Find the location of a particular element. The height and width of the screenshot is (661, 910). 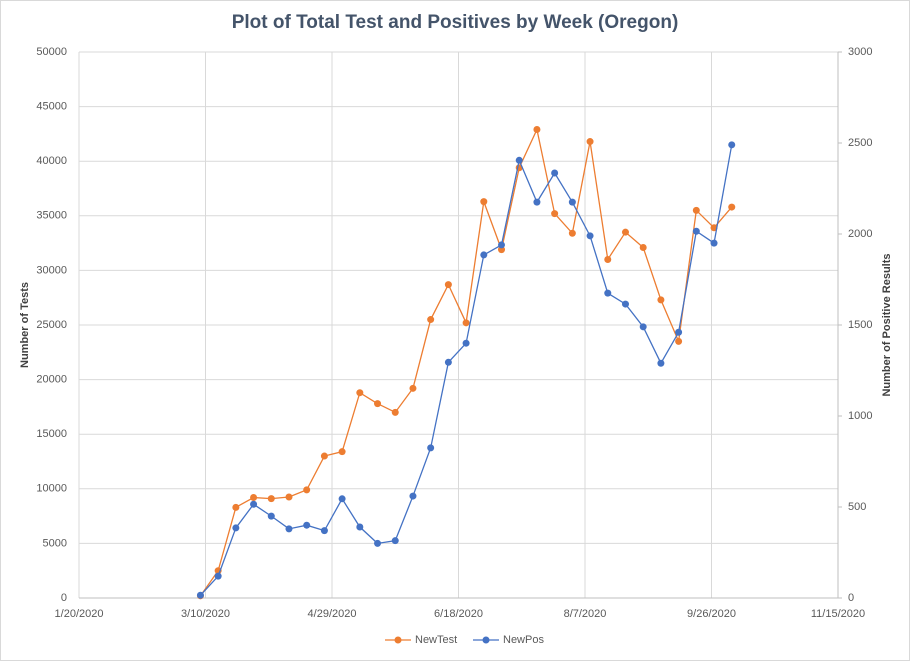

y2-axis-title: Number of Positive Results is located at coordinates (887, 324).